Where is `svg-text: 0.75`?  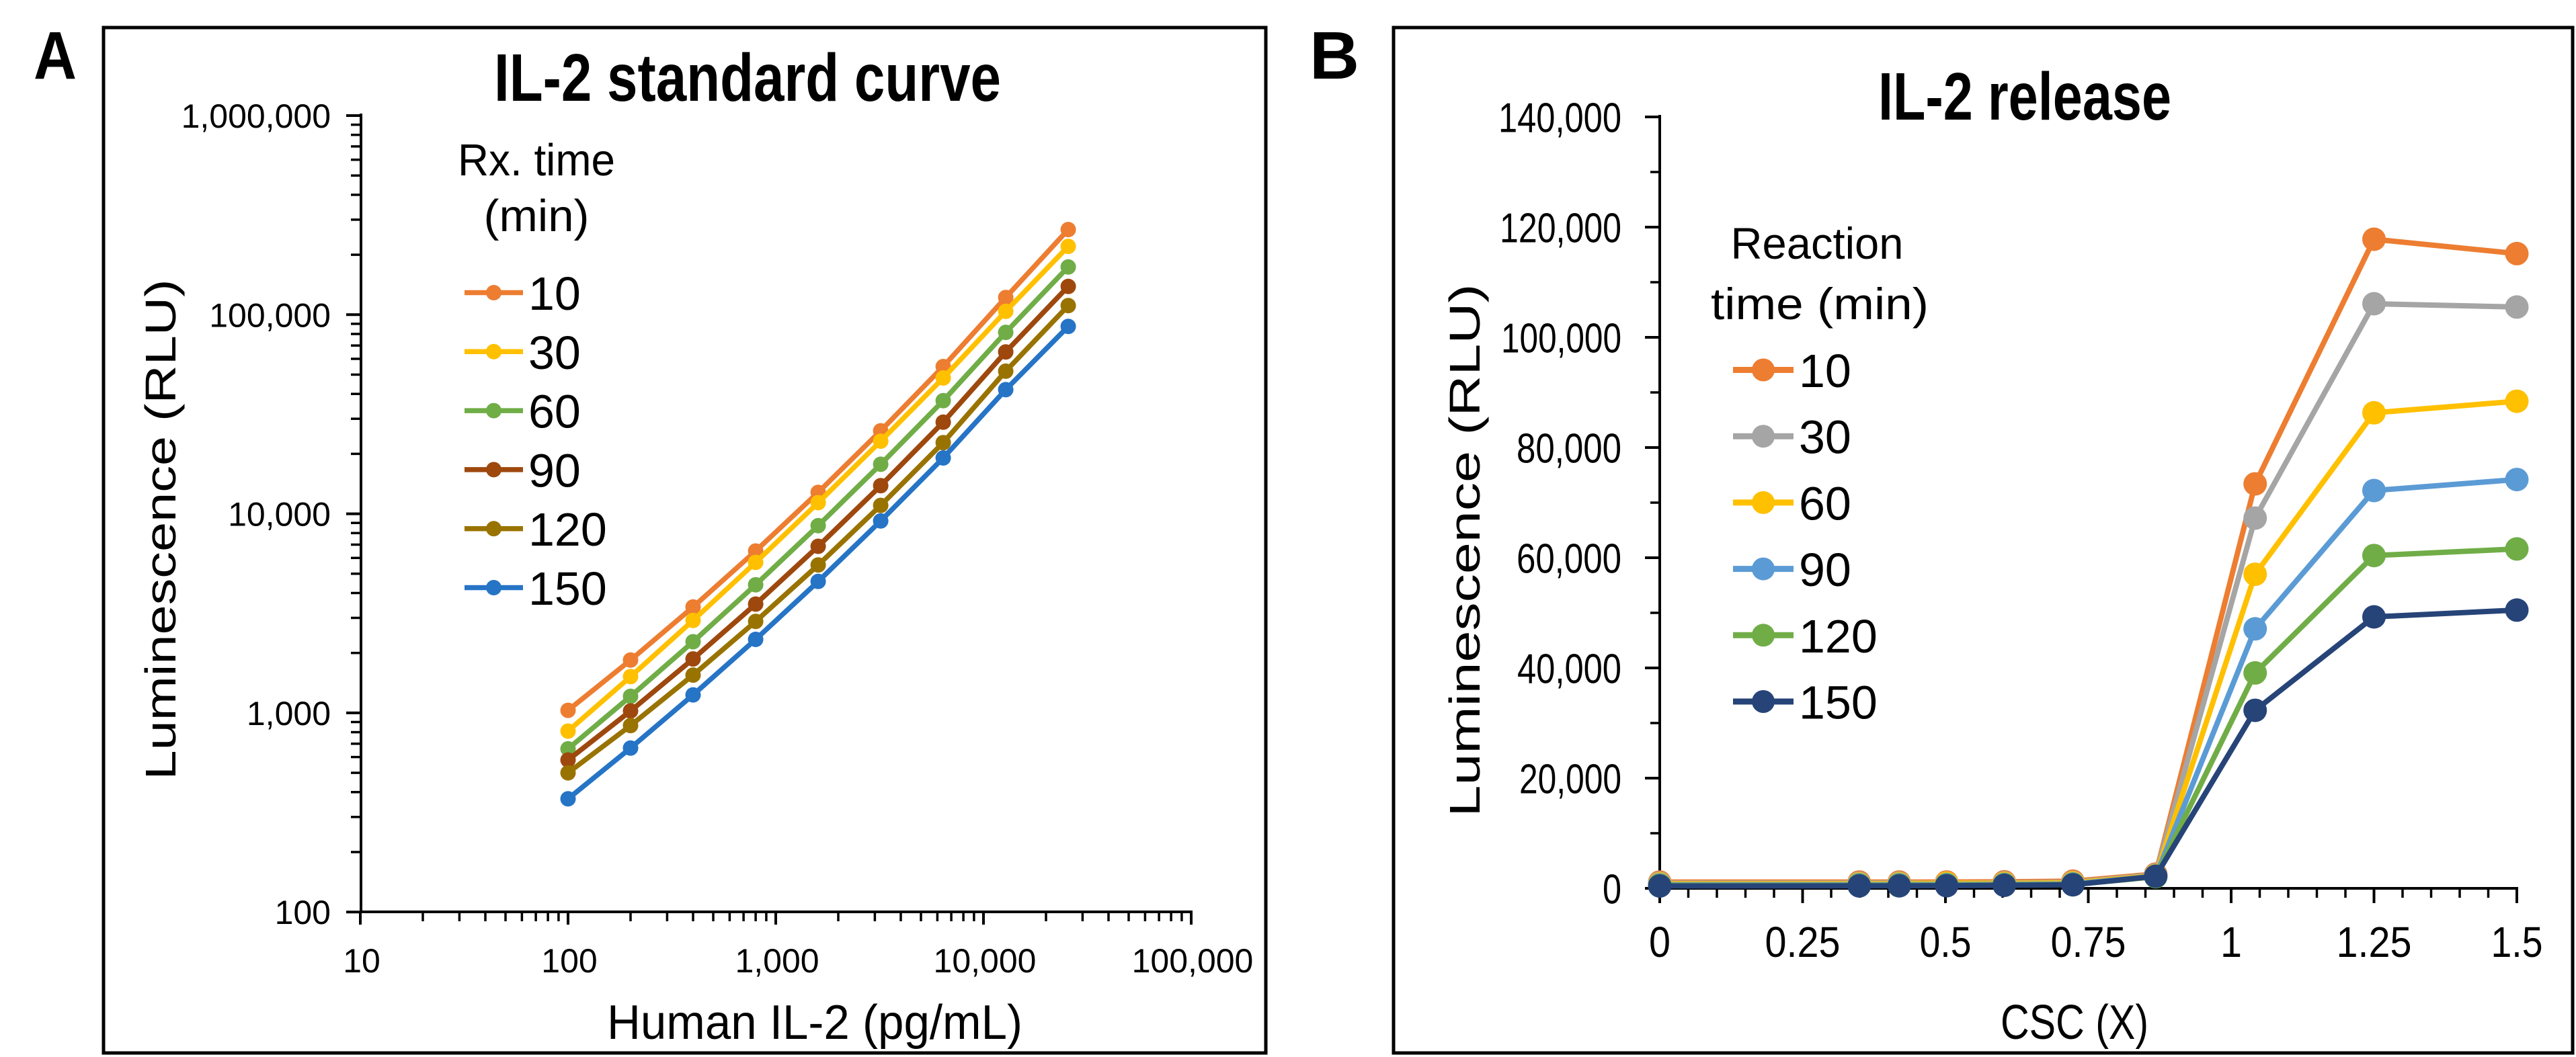 svg-text: 0.75 is located at coordinates (2088, 942).